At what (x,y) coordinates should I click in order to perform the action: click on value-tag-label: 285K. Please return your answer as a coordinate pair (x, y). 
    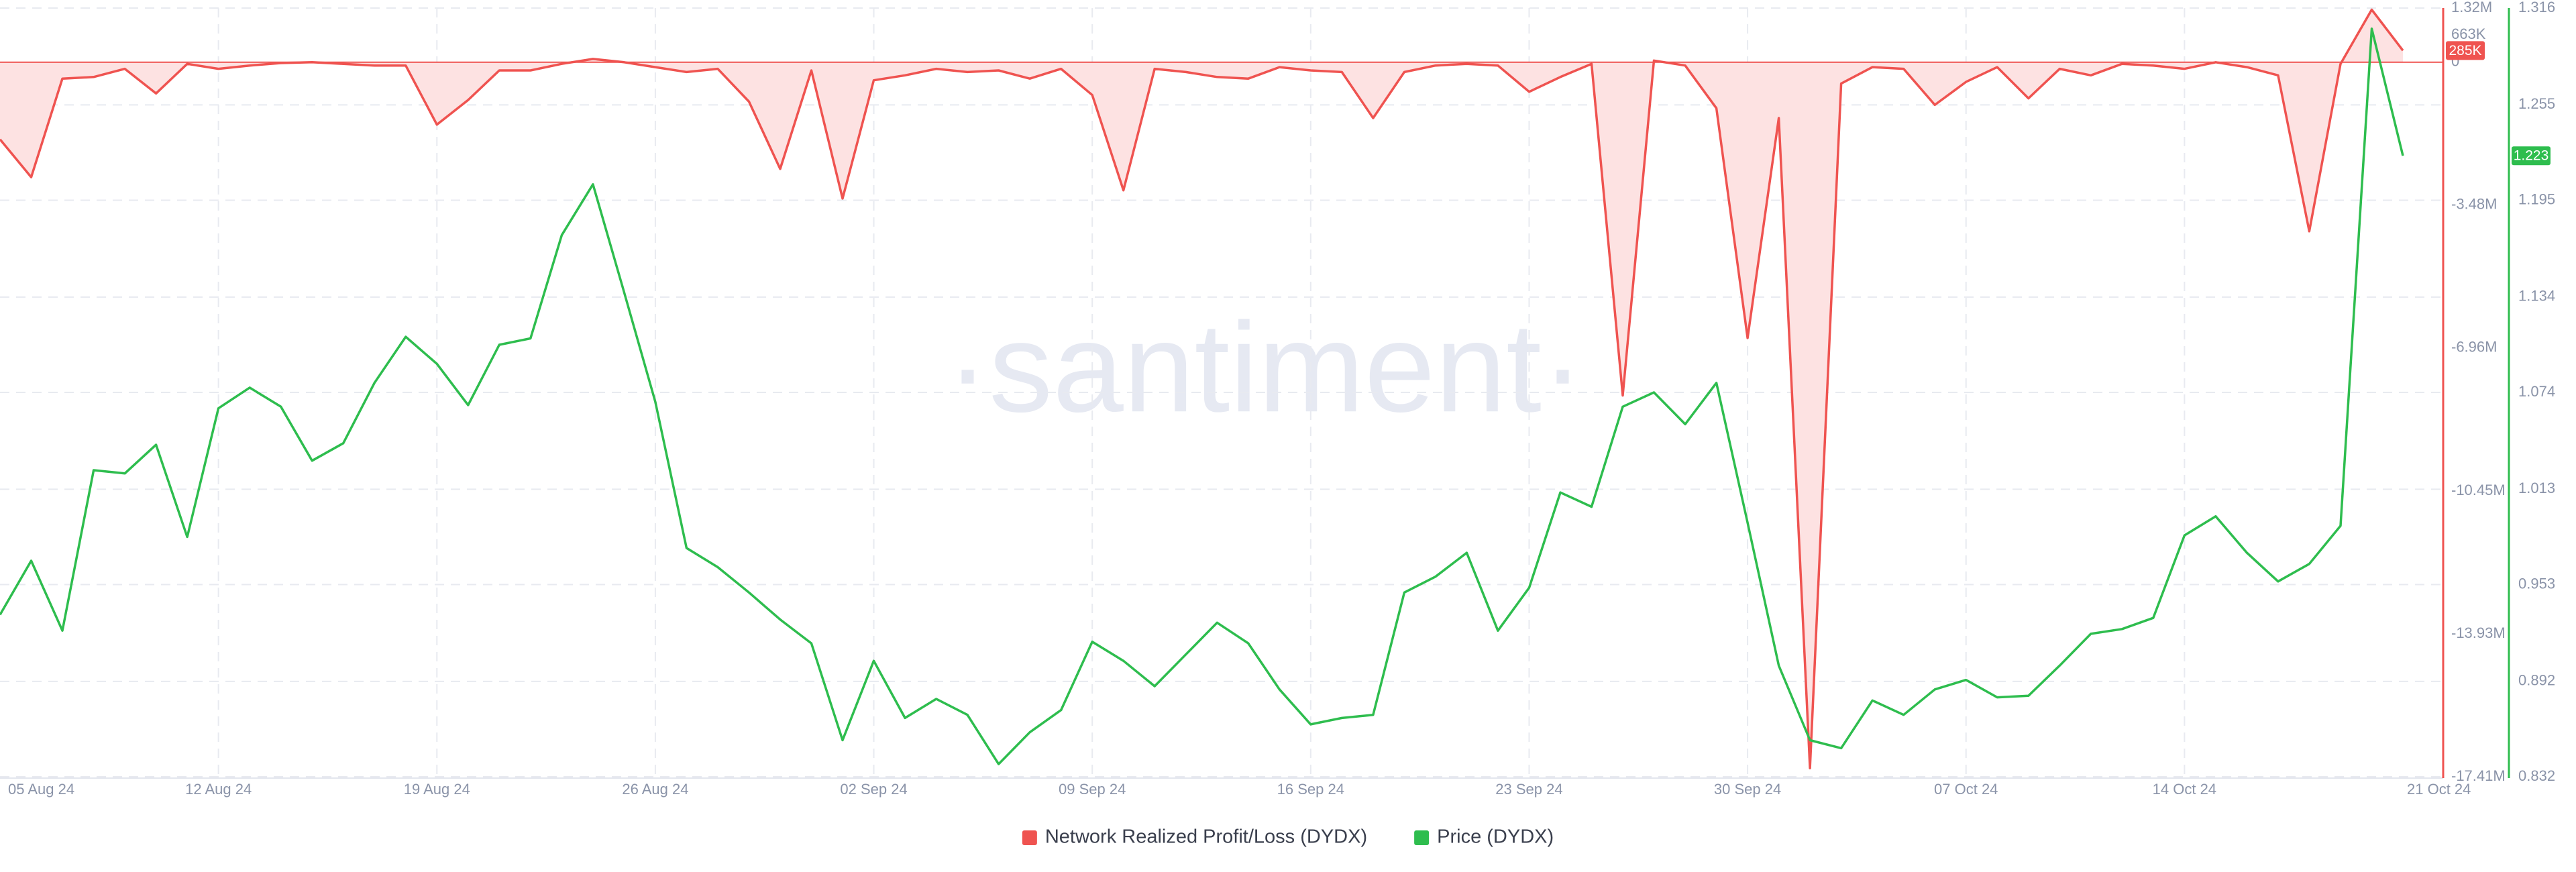
    Looking at the image, I should click on (2465, 51).